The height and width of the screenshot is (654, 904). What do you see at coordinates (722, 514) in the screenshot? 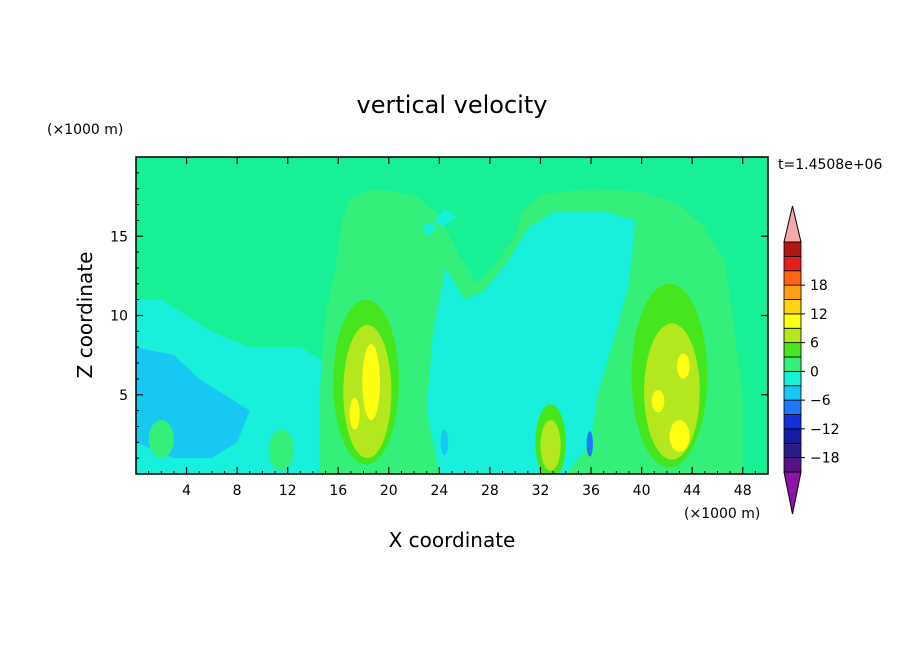
I see `x-unit-label: (×1000 m)` at bounding box center [722, 514].